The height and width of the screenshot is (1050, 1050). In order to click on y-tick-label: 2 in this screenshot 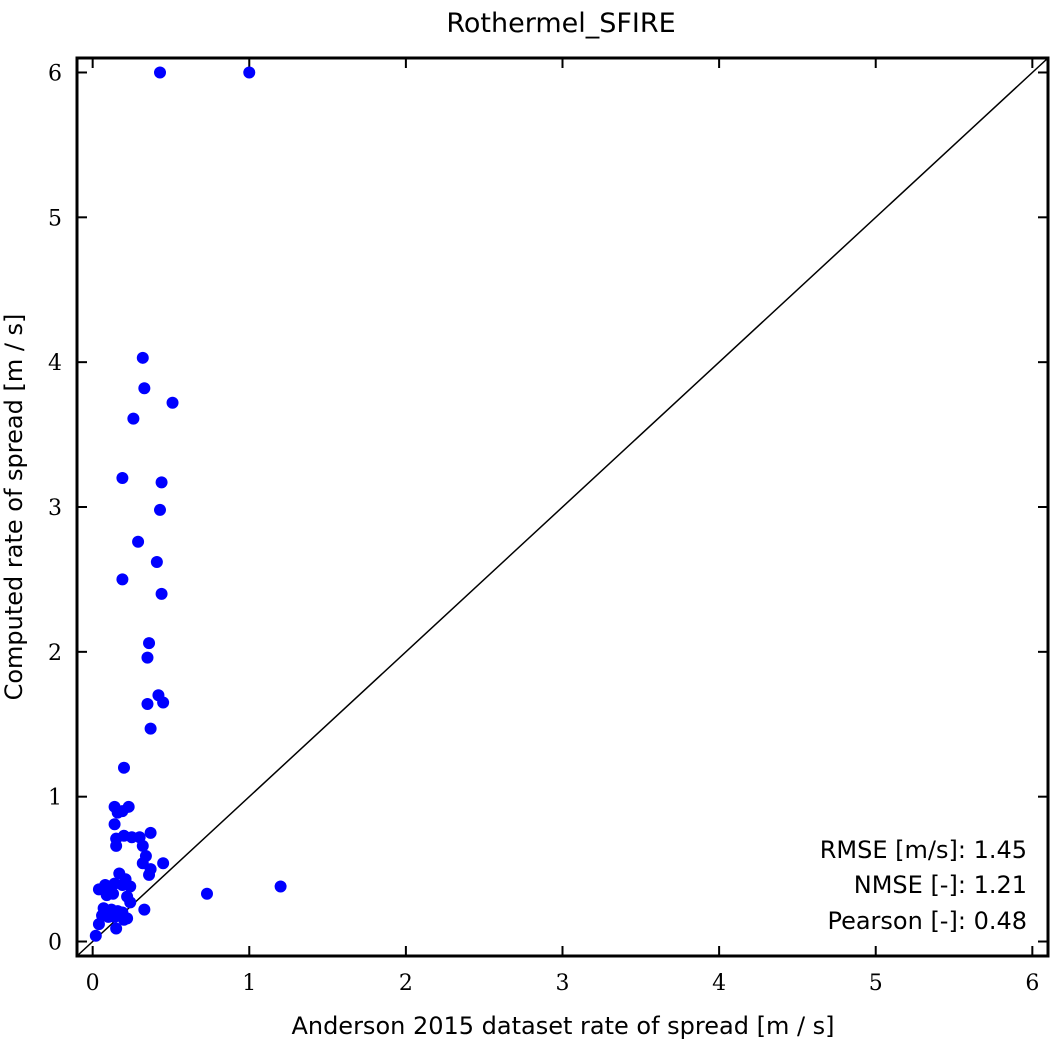, I will do `click(55, 653)`.